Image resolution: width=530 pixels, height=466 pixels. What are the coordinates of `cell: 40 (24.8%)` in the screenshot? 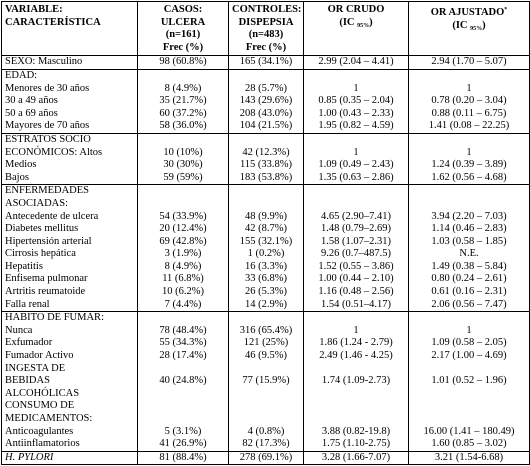 It's located at (183, 381).